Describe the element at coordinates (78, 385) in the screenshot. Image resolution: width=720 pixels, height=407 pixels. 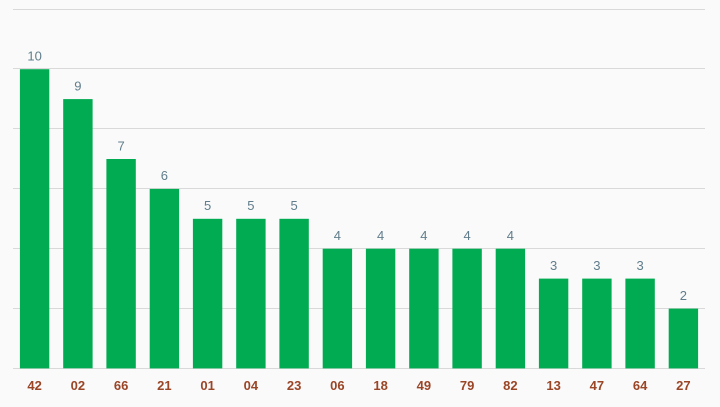
I see `svg-text: 02` at that location.